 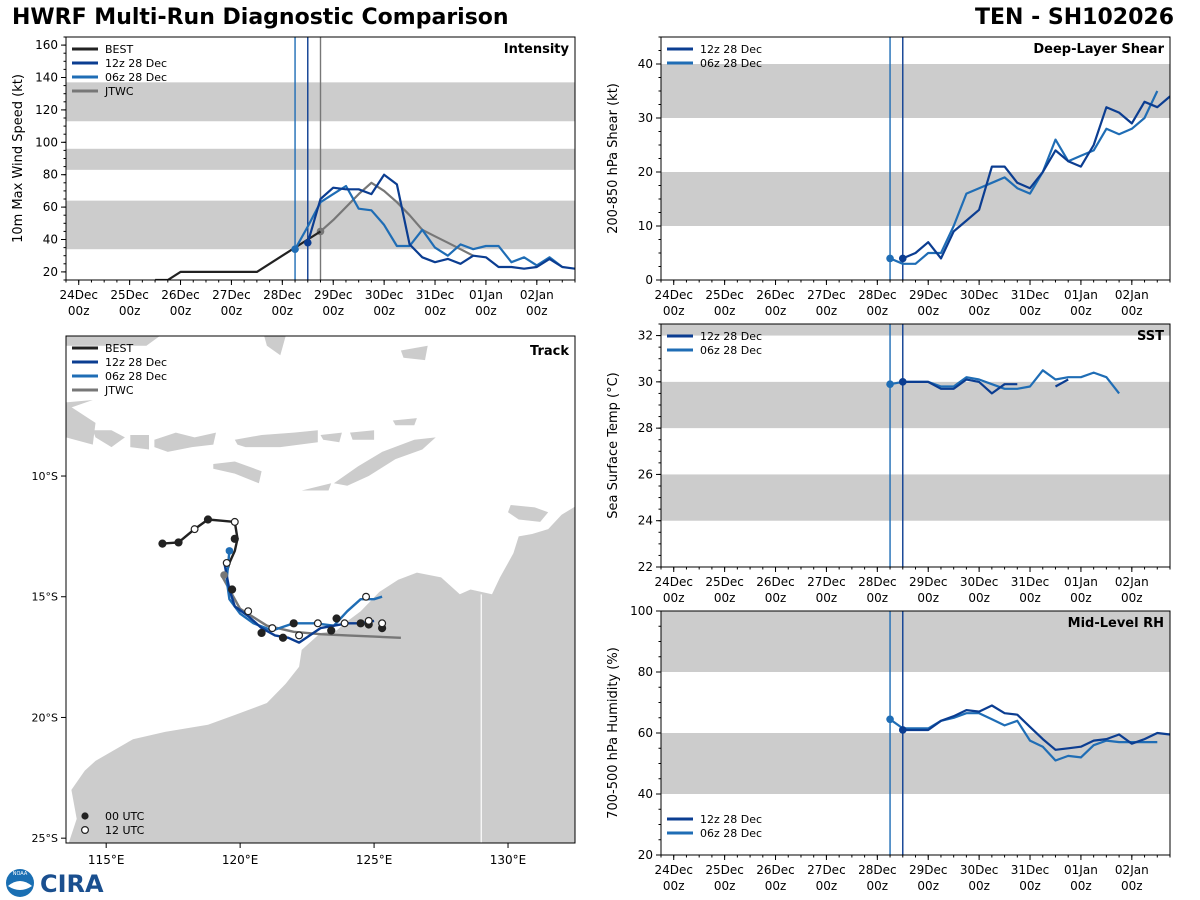 What do you see at coordinates (139, 442) in the screenshot?
I see `land-lombok` at bounding box center [139, 442].